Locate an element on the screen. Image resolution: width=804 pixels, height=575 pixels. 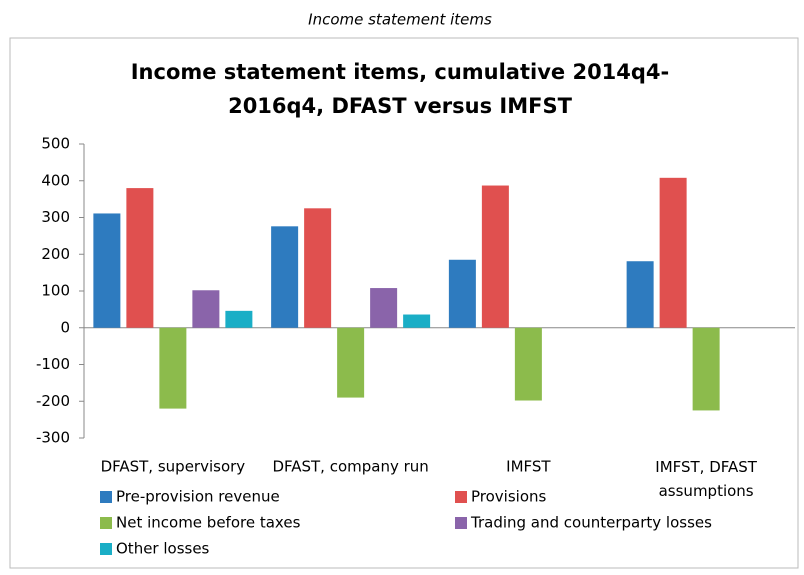
y-tick-label: 200 is located at coordinates (55, 254).